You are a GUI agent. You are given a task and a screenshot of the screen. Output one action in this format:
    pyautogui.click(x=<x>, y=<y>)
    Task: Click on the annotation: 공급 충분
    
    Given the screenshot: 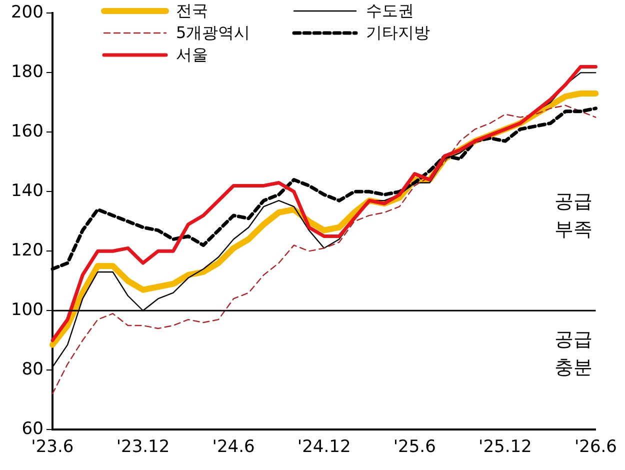 What is the action you would take?
    pyautogui.click(x=573, y=353)
    